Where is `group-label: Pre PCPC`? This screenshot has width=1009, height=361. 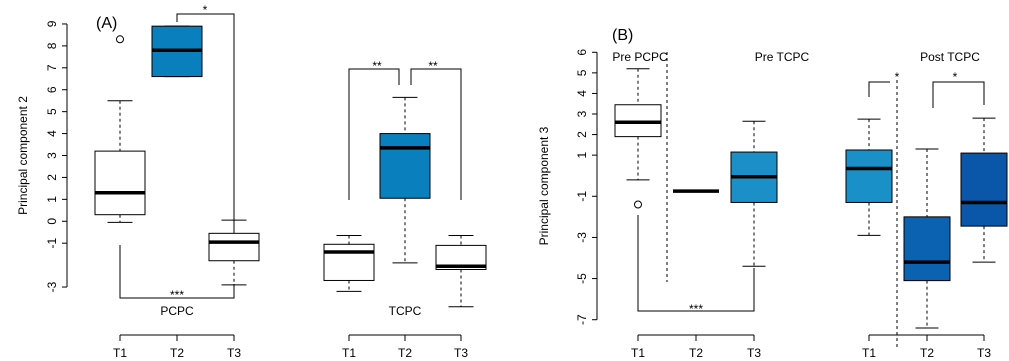
group-label: Pre PCPC is located at coordinates (640, 57).